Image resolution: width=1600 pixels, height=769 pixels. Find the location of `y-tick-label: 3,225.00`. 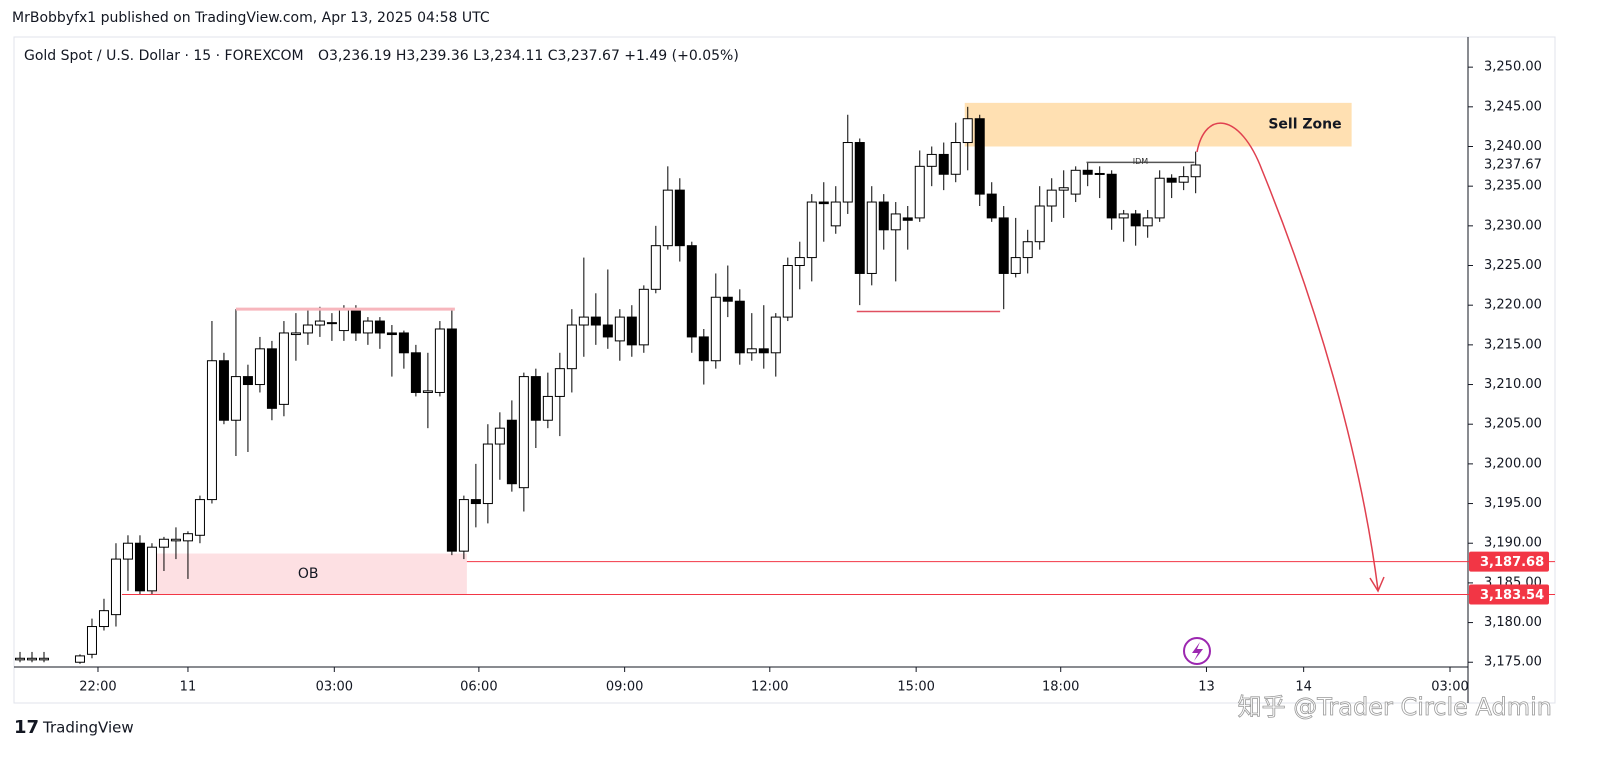

y-tick-label: 3,225.00 is located at coordinates (1513, 265).